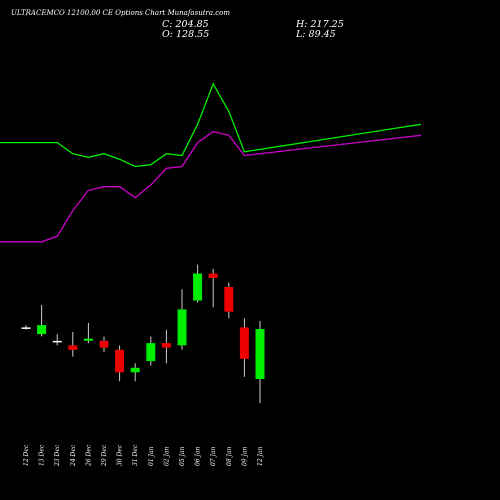  Describe the element at coordinates (135, 455) in the screenshot. I see `x-tick-label: 31 Dec` at that location.